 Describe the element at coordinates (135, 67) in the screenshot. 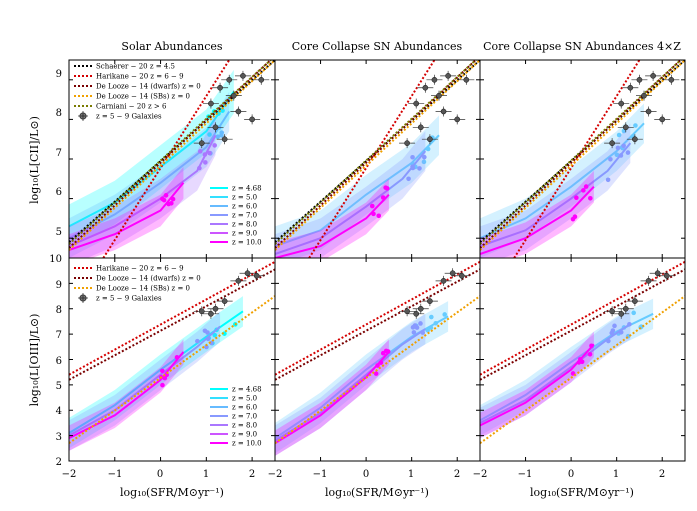

I see `legend-label: Schaerer − 20 z = 4.5` at that location.